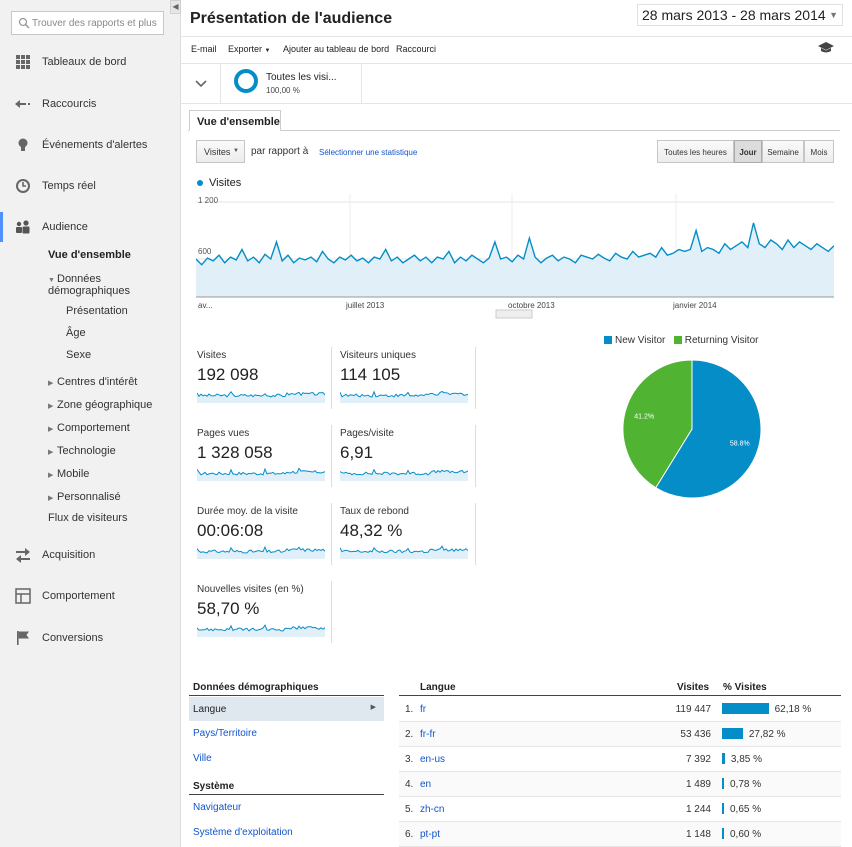 This screenshot has height=847, width=852. What do you see at coordinates (732, 733) in the screenshot?
I see `row-share-bar` at bounding box center [732, 733].